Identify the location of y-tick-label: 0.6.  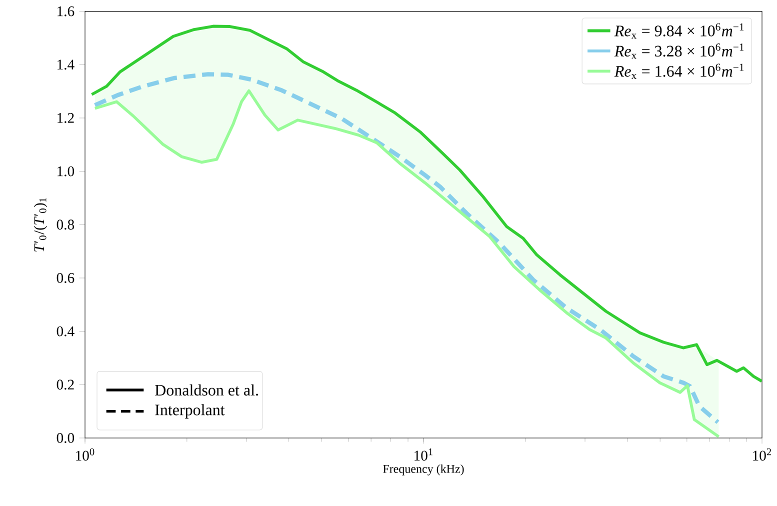
(65, 278).